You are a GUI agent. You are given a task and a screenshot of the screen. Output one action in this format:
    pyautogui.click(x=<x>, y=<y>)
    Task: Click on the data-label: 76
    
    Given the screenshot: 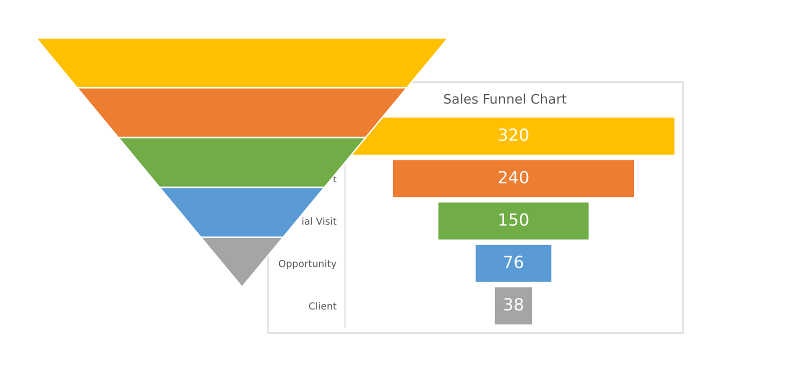 What is the action you would take?
    pyautogui.click(x=514, y=262)
    